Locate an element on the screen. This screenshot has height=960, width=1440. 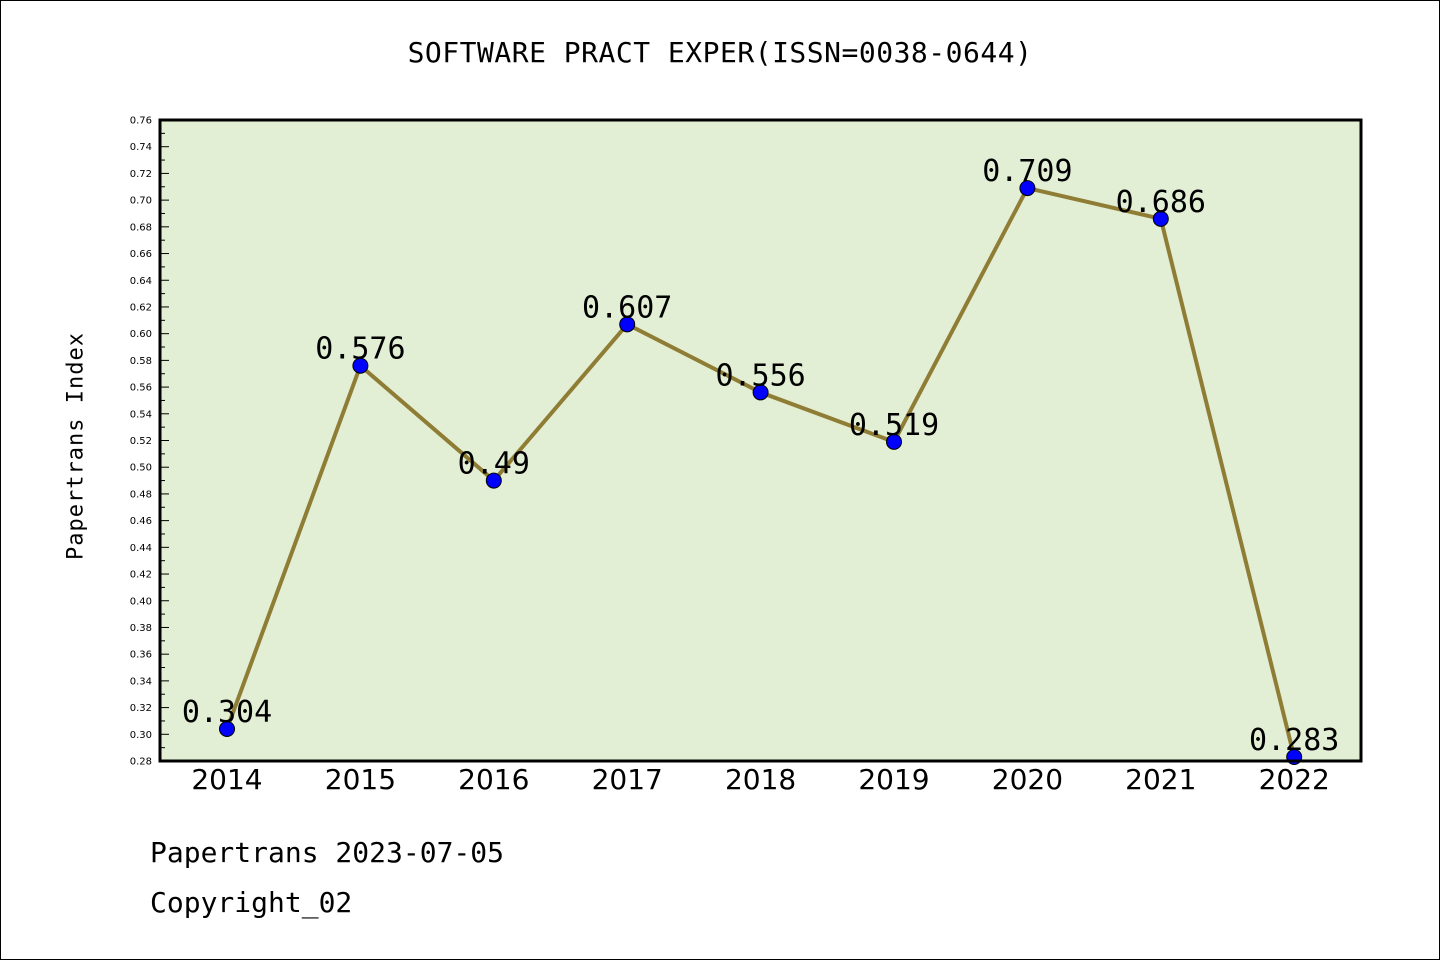
y-tick-label: 0.54 is located at coordinates (141, 414).